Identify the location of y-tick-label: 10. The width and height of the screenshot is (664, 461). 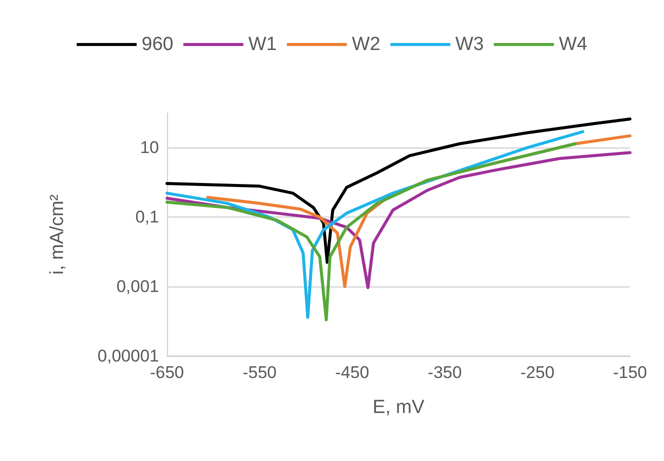
(149, 148).